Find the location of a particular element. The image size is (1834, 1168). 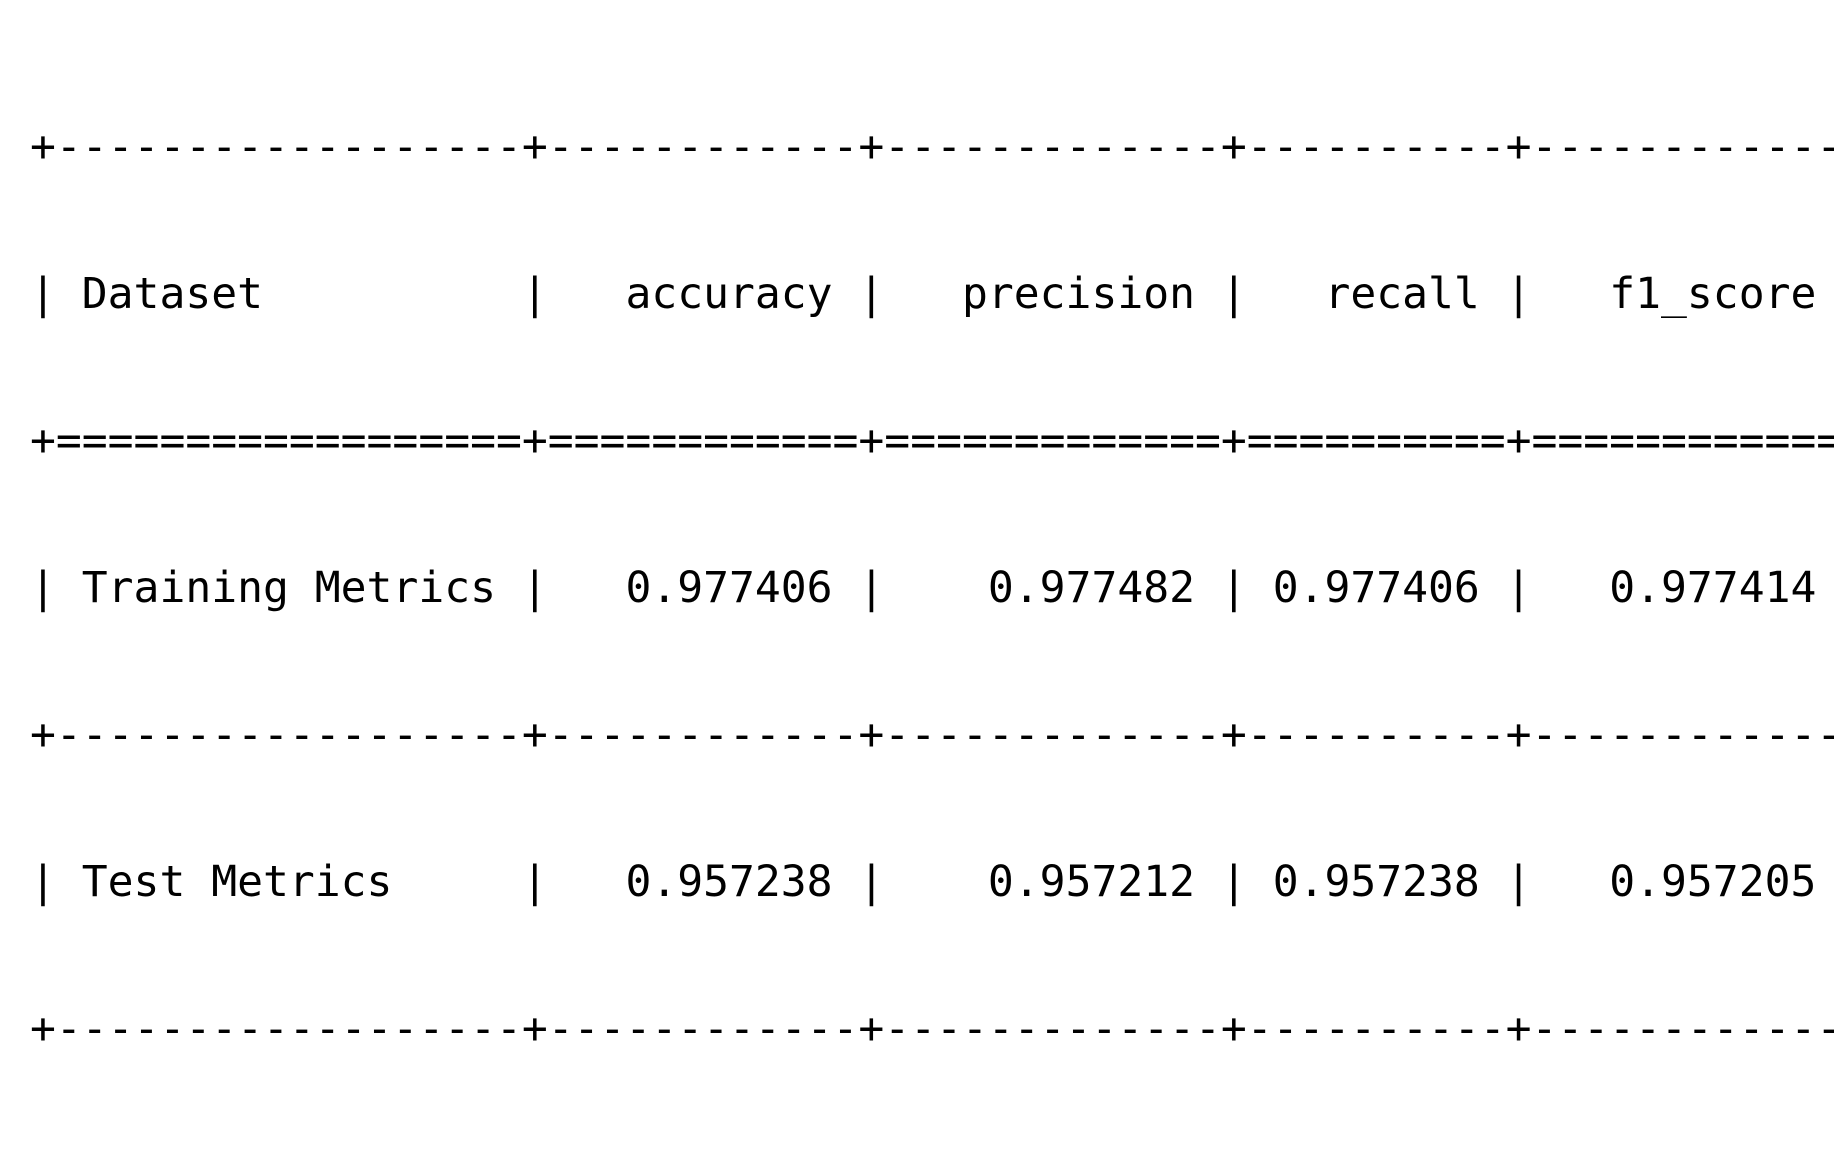

row-training-f1-score: 0.977414 is located at coordinates (1713, 588).